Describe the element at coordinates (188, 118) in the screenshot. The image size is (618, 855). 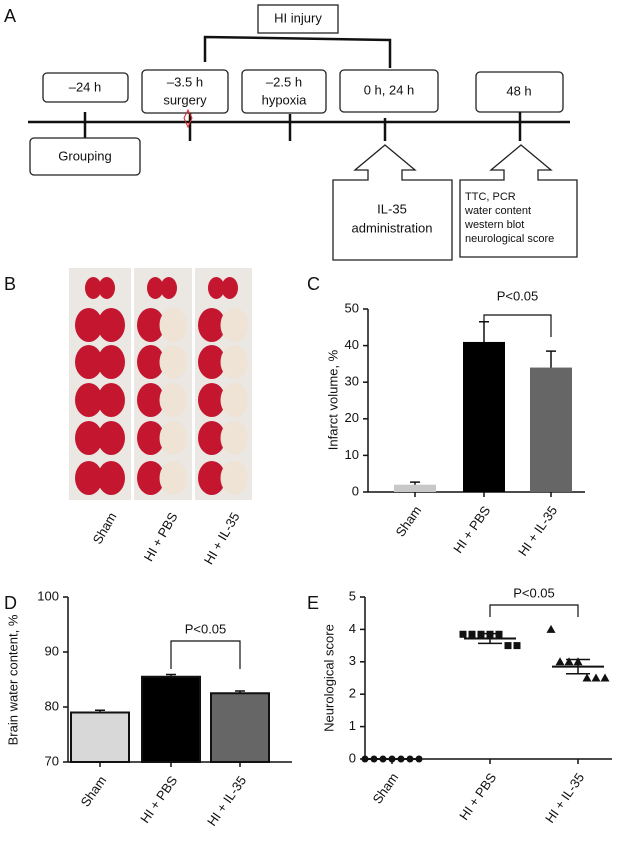
I see `surgery-marker` at that location.